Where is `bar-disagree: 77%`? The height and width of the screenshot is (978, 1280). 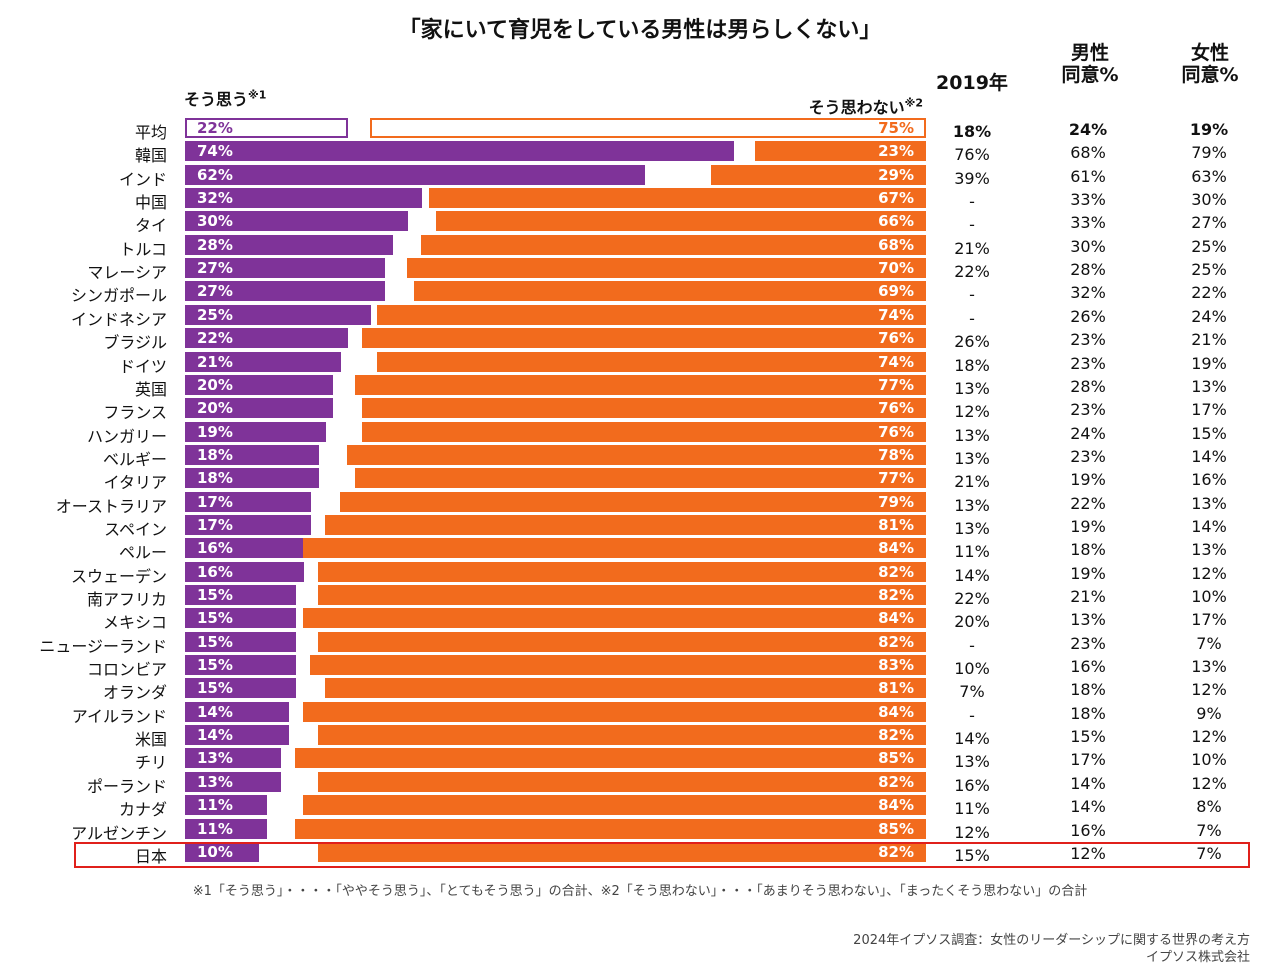
bar-disagree: 77% is located at coordinates (640, 385).